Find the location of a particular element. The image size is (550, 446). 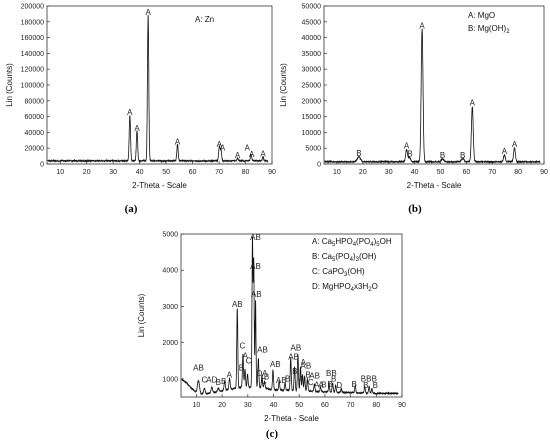

y-tick-label: 180000 is located at coordinates (32, 22).